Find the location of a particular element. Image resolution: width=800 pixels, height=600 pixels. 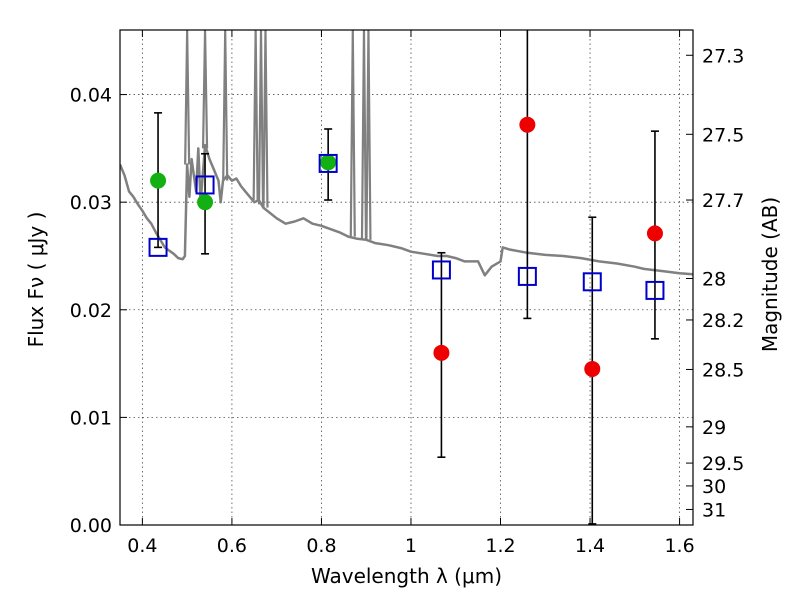

magnitude-axis-label: Magnitude (AB) is located at coordinates (770, 274).